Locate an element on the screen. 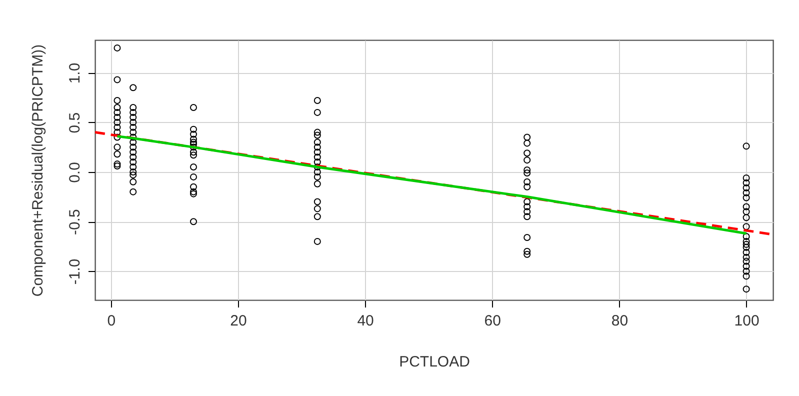  y-axis-title: Component+Residual(log(PRICPTM)) is located at coordinates (38, 170).